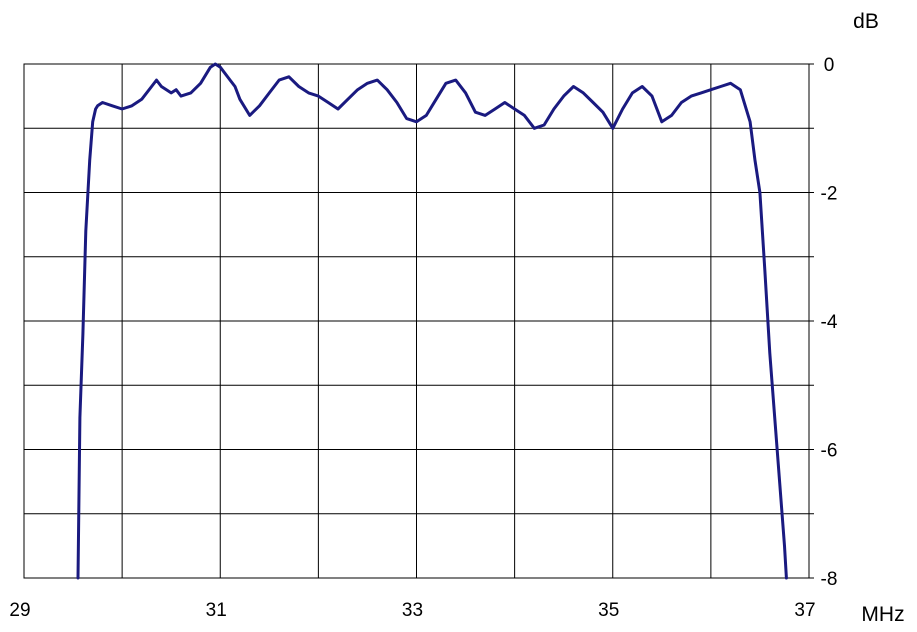 The image size is (917, 632). Describe the element at coordinates (829, 579) in the screenshot. I see `y-tick-label: -8` at that location.